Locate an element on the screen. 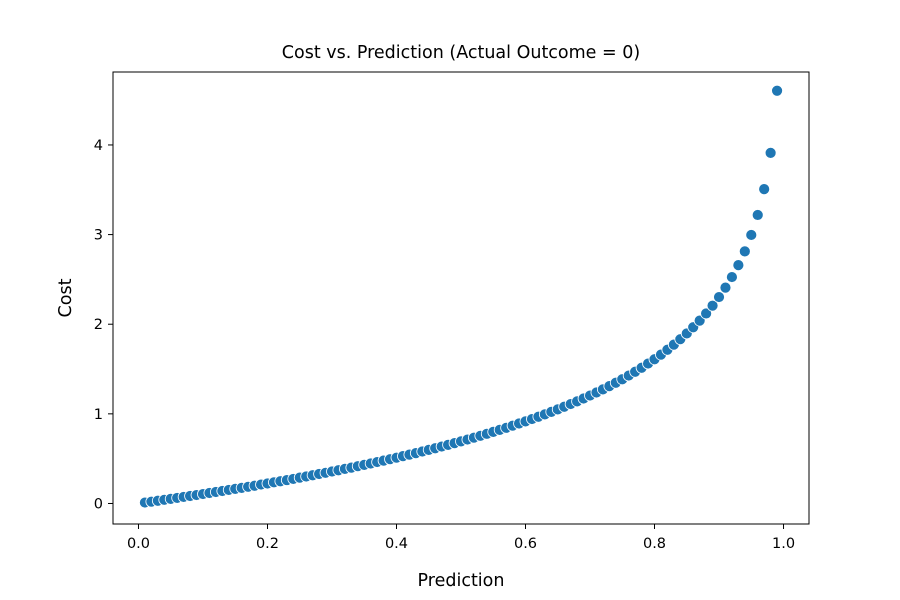  x-tick-label: 0.8 is located at coordinates (654, 544).